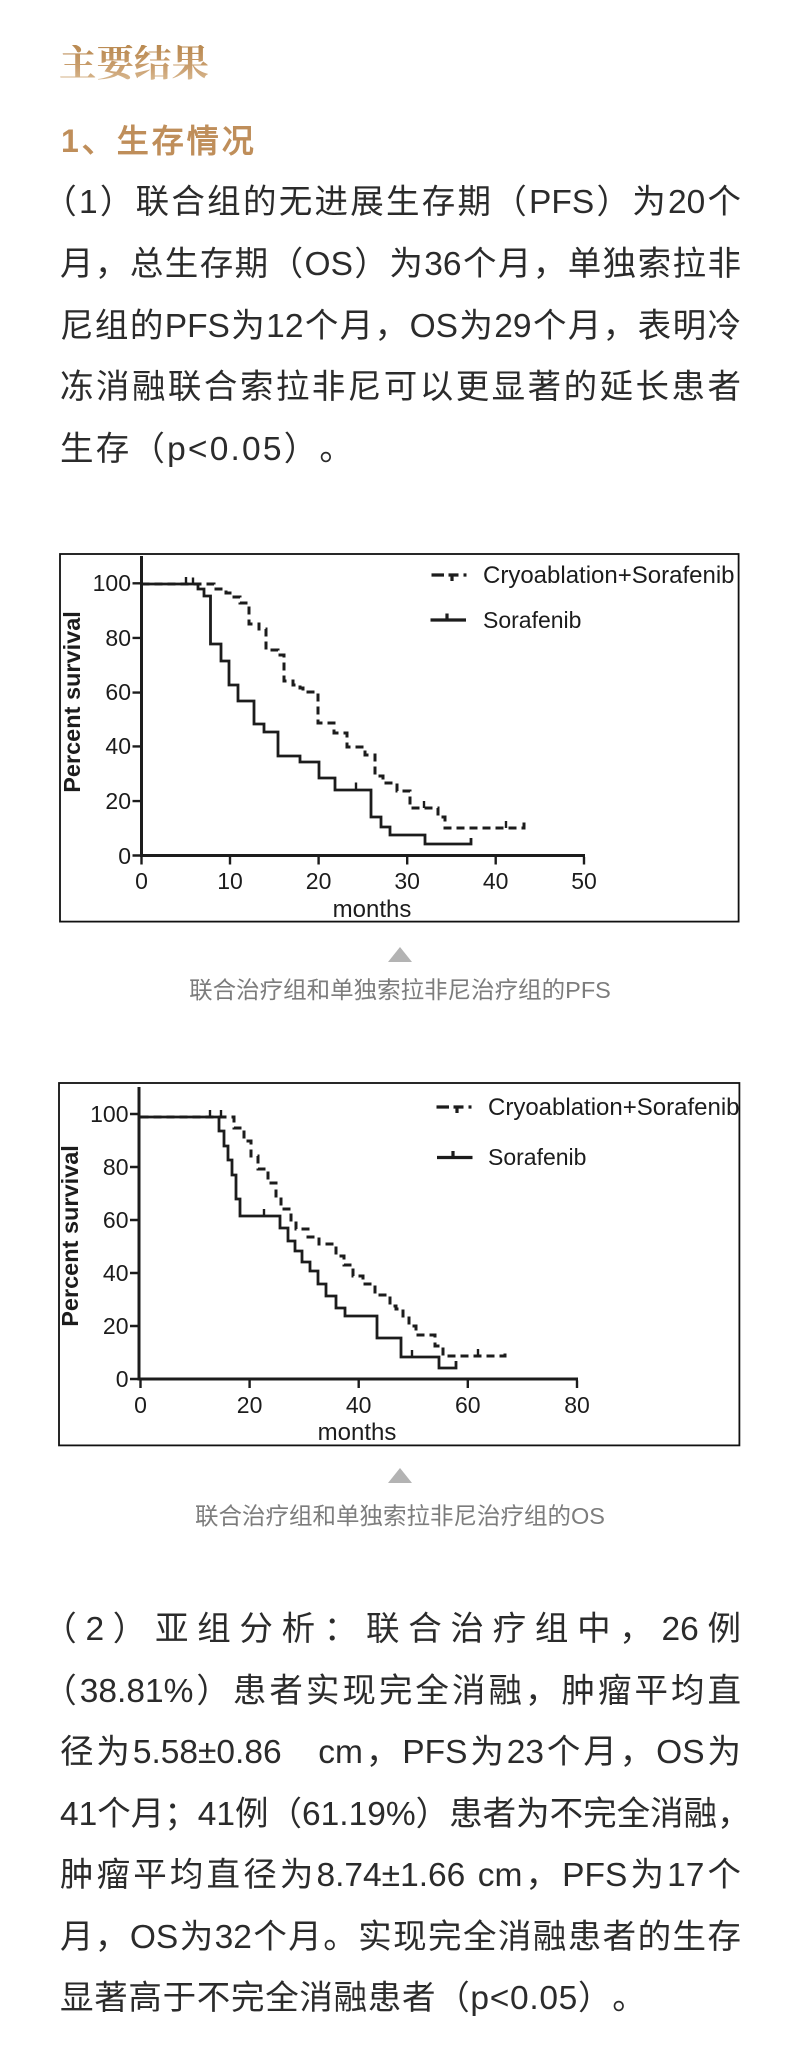 The height and width of the screenshot is (2058, 800). Describe the element at coordinates (407, 881) in the screenshot. I see `svg-text: 30` at that location.